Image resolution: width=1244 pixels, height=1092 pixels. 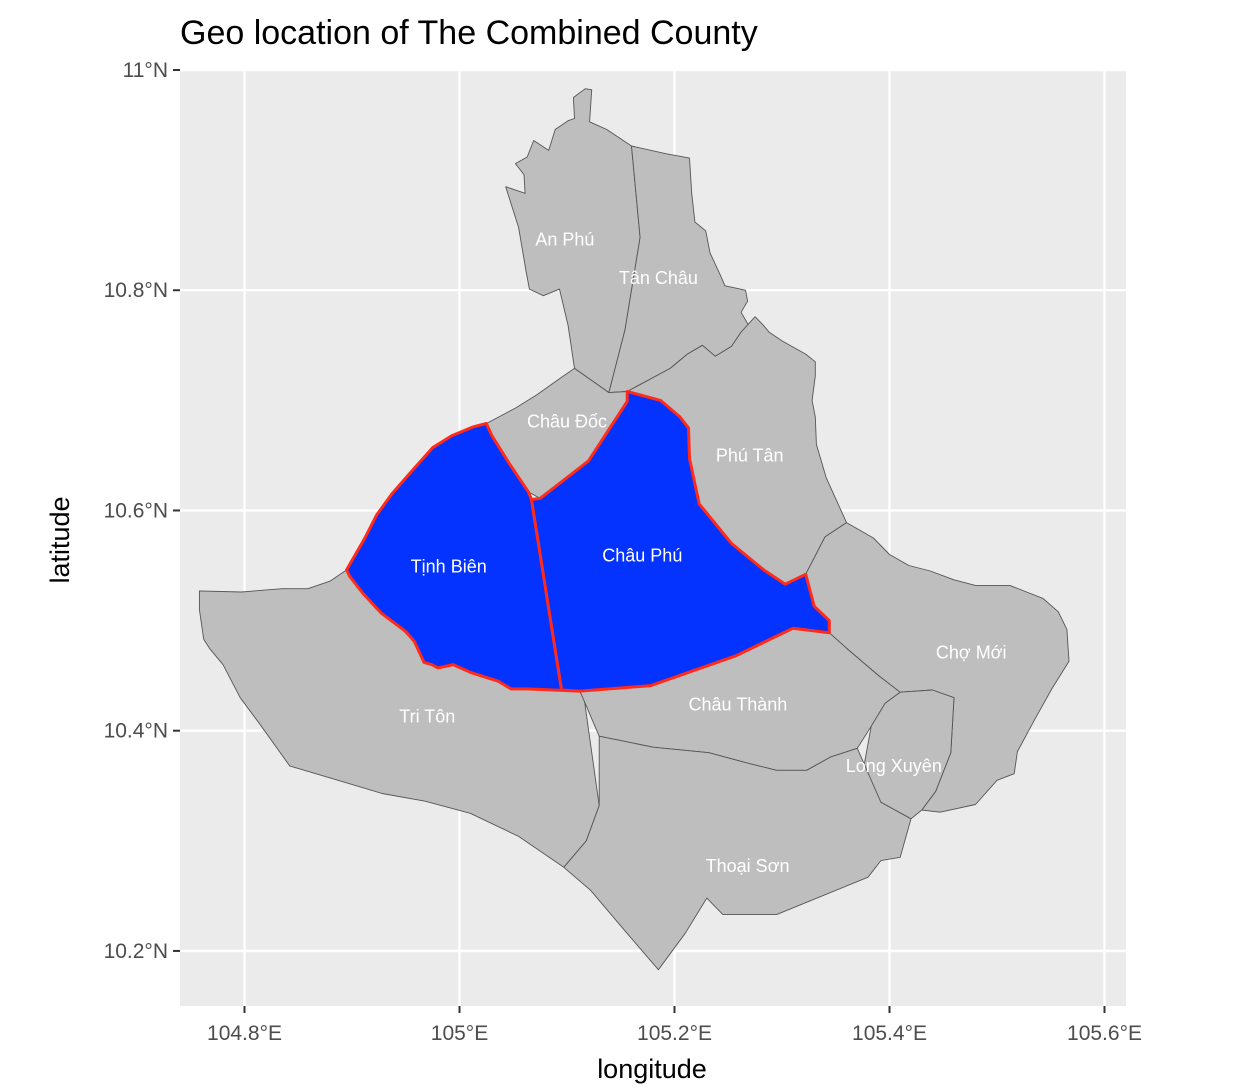 I want to click on x-tick-label: 105°E, so click(x=459, y=1033).